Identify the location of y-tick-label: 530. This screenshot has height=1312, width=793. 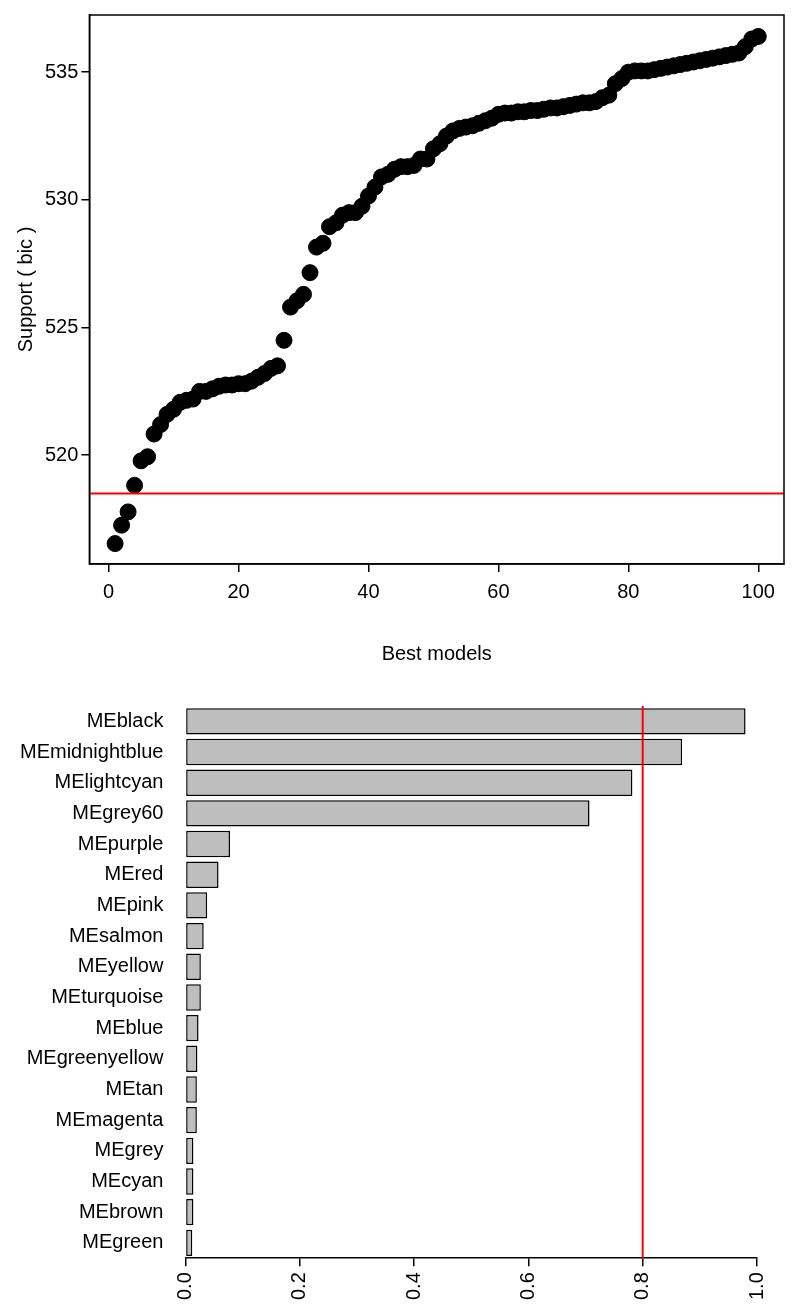
(61, 198).